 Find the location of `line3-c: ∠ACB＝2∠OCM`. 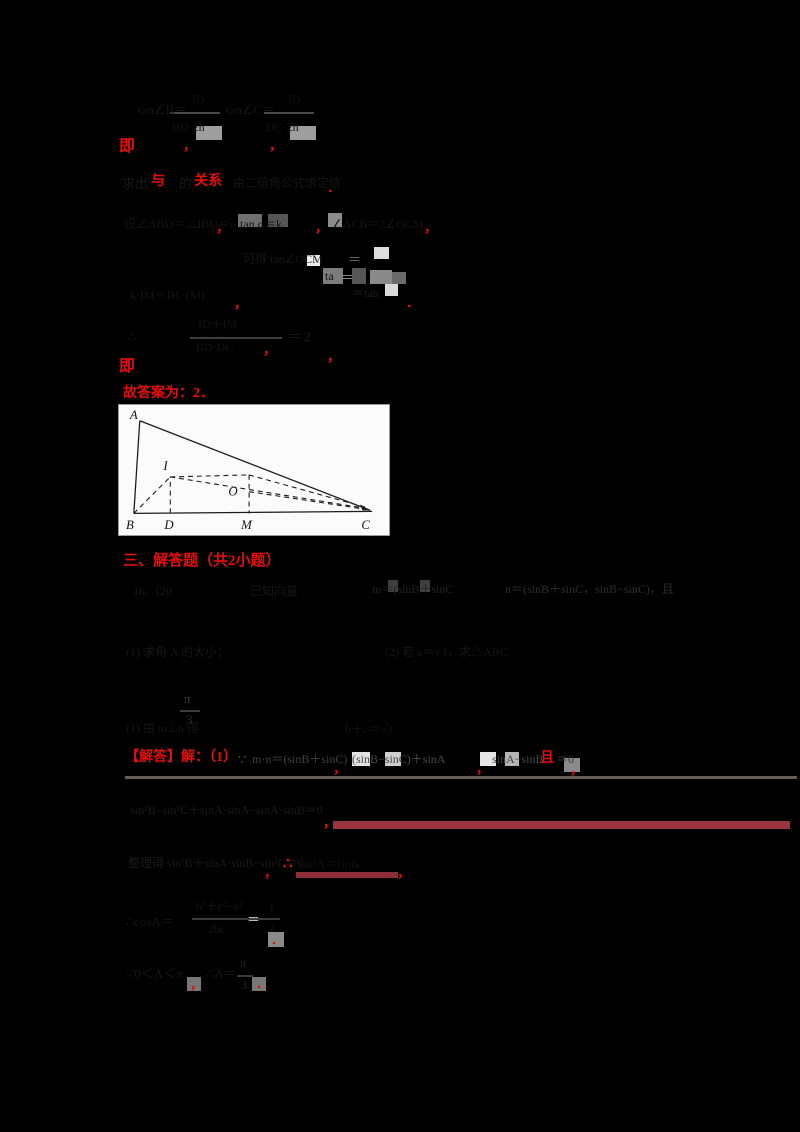

line3-c: ∠ACB＝2∠OCM is located at coordinates (378, 224).